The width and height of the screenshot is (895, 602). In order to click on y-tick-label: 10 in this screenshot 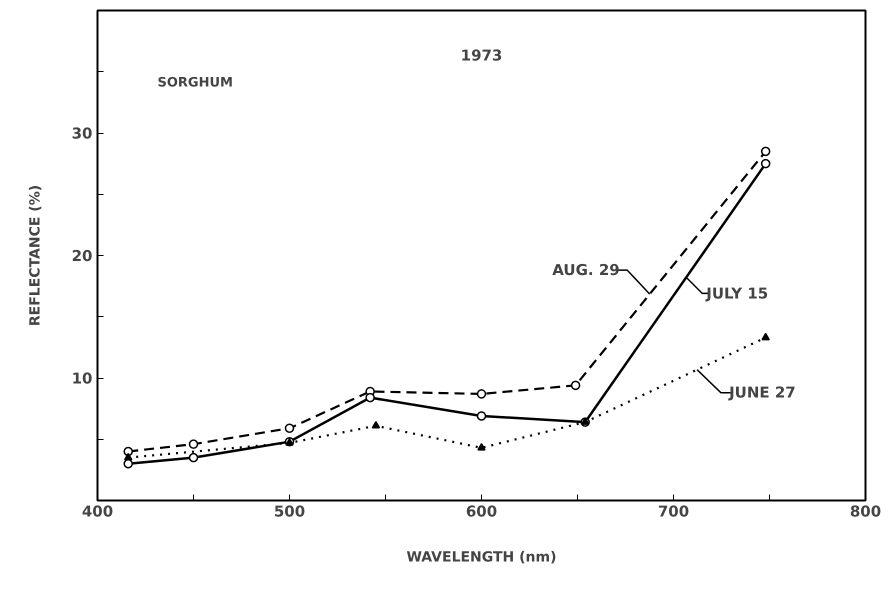, I will do `click(82, 379)`.